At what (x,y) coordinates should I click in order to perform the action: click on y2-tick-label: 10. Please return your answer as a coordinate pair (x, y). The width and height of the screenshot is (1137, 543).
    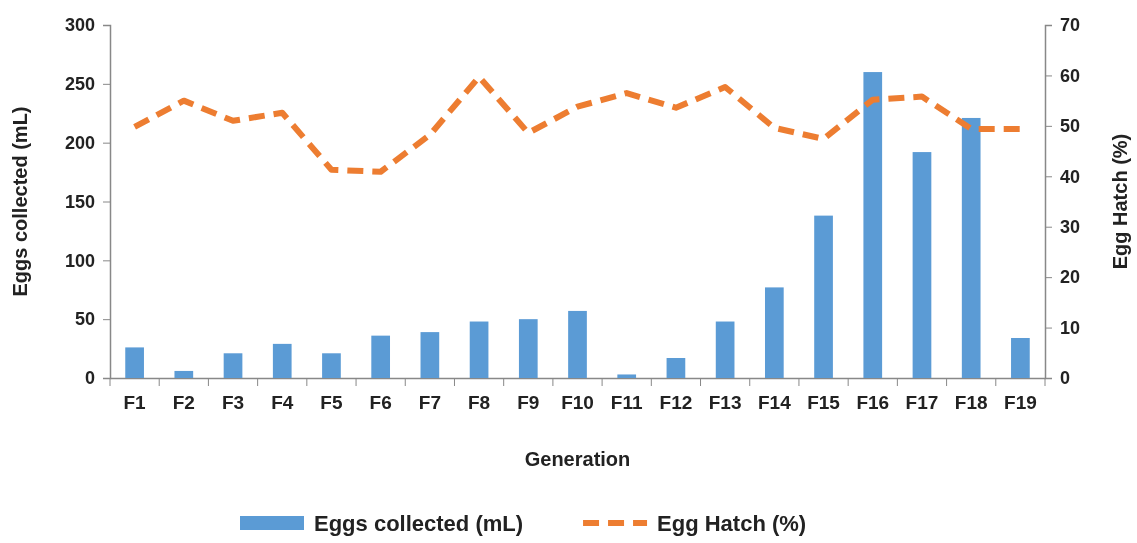
    Looking at the image, I should click on (1070, 327).